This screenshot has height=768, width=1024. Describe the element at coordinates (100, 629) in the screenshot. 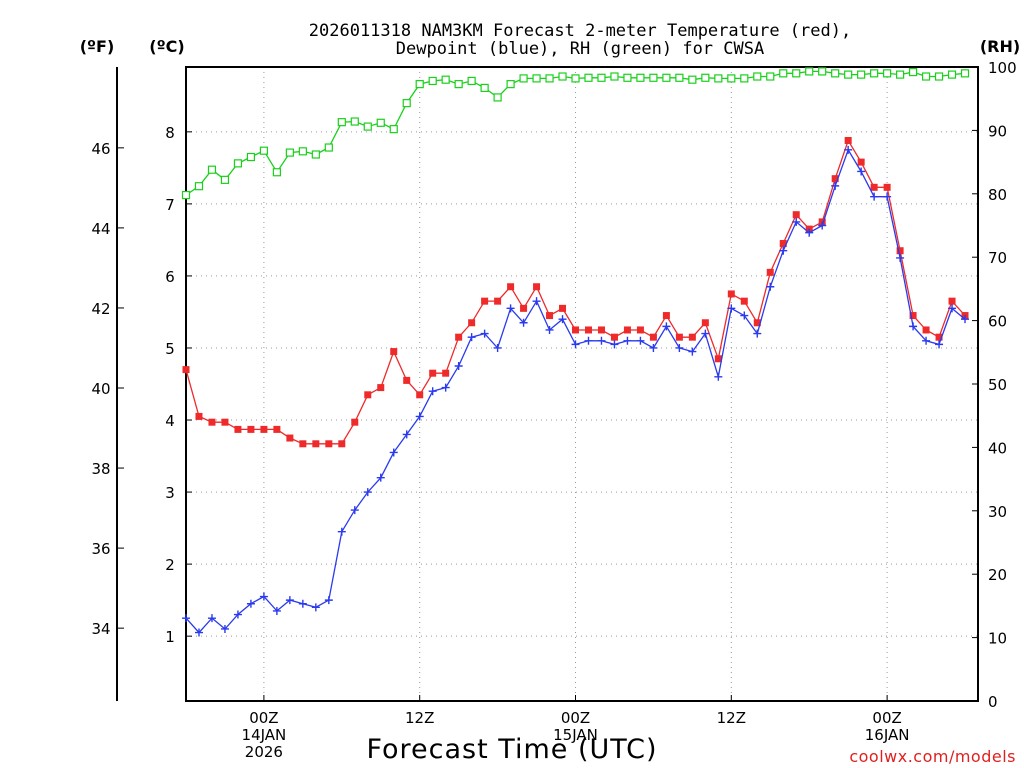

I see `fahrenheit-tick-label: 34` at that location.